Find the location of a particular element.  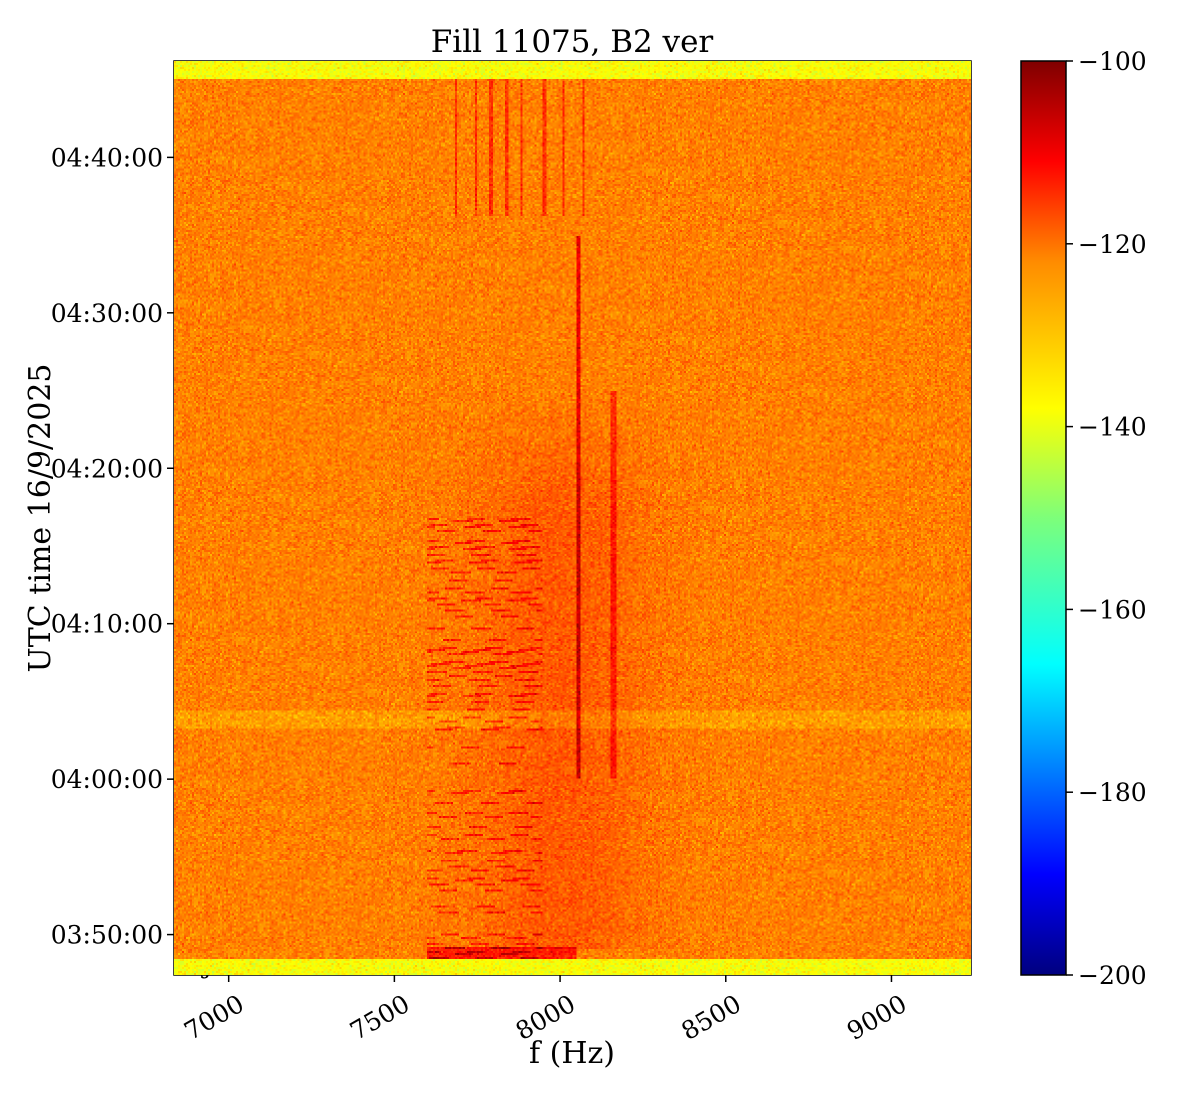

y-tick-label: 04:10:00 is located at coordinates (107, 624).